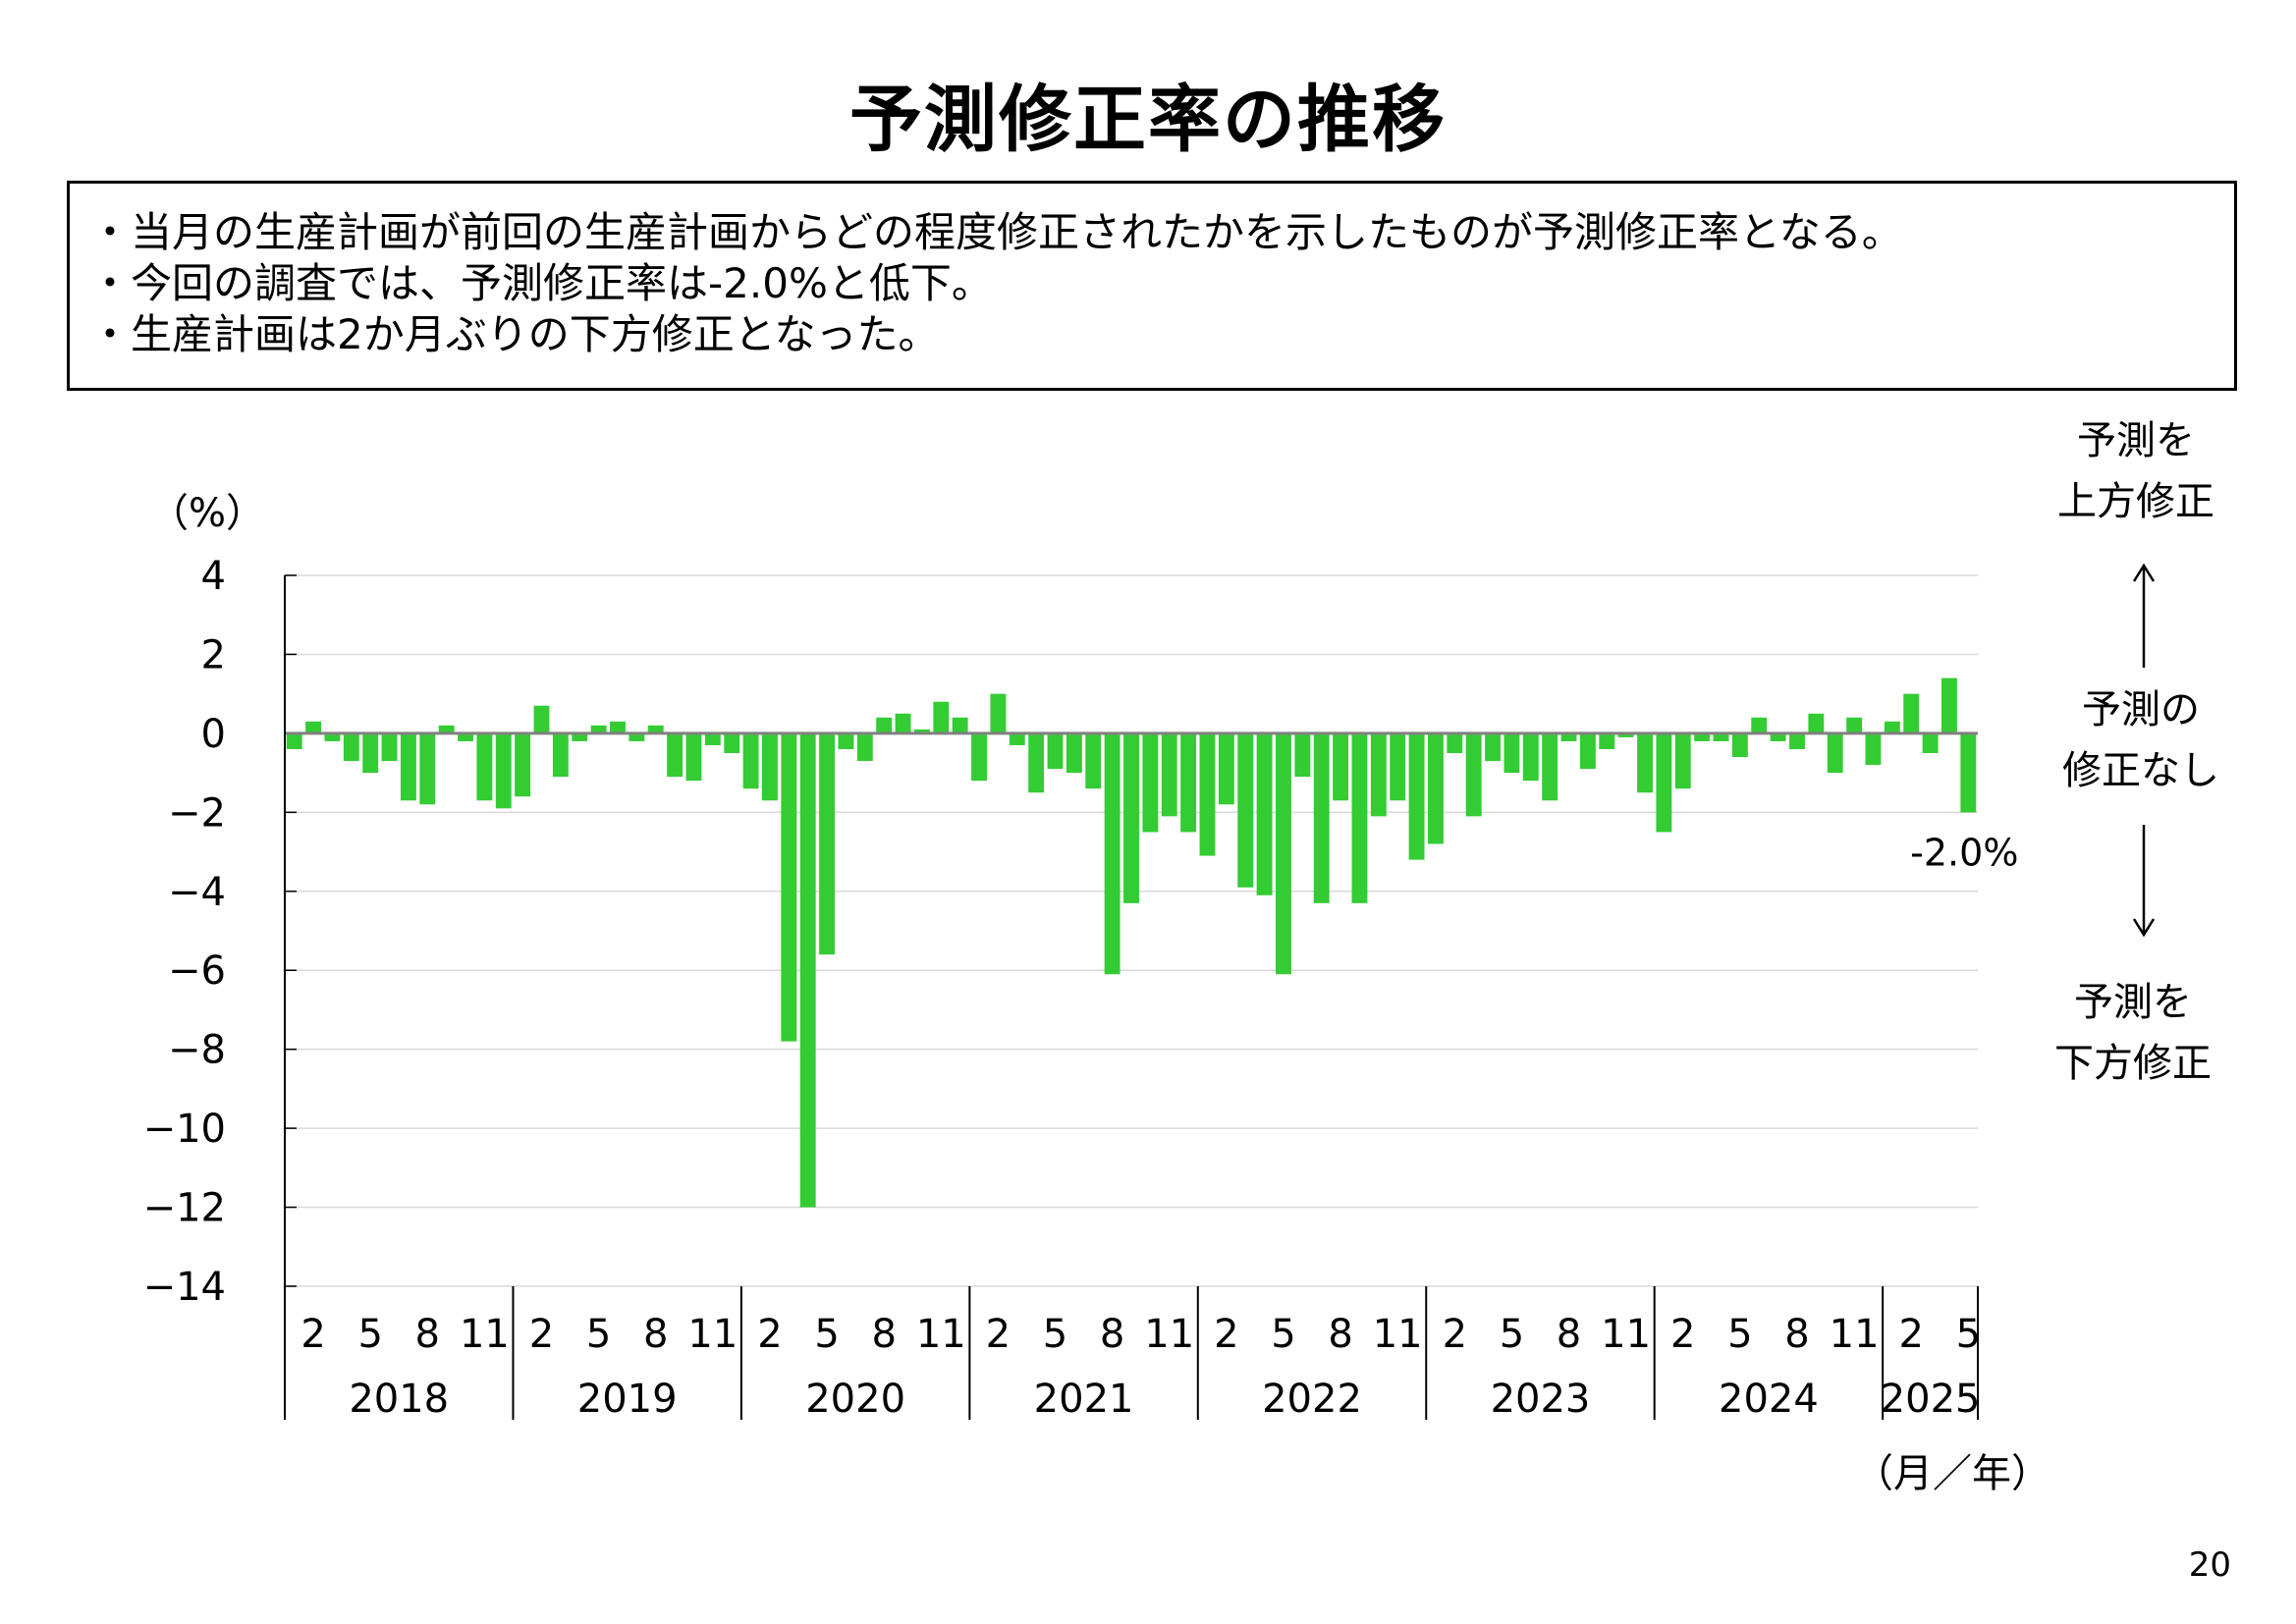  What do you see at coordinates (1964, 852) in the screenshot?
I see `last-value-label: -2.0%` at bounding box center [1964, 852].